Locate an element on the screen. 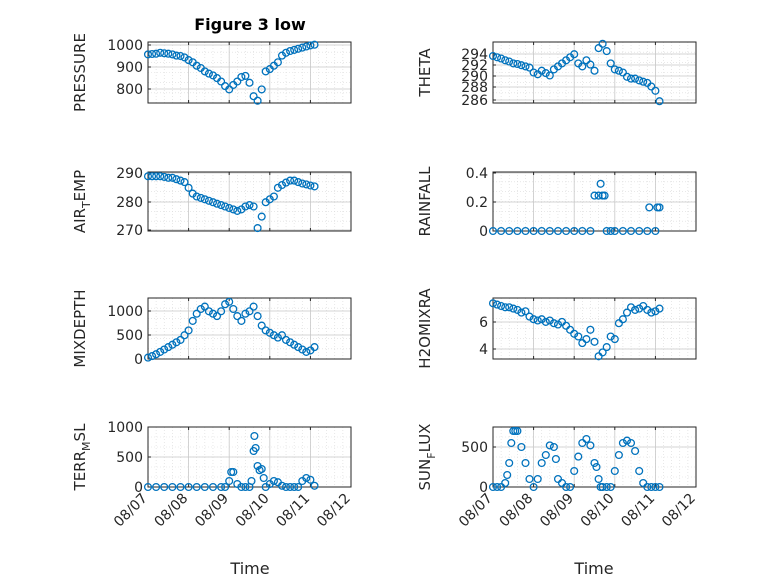  y-tick-label: 500 is located at coordinates (129, 336).